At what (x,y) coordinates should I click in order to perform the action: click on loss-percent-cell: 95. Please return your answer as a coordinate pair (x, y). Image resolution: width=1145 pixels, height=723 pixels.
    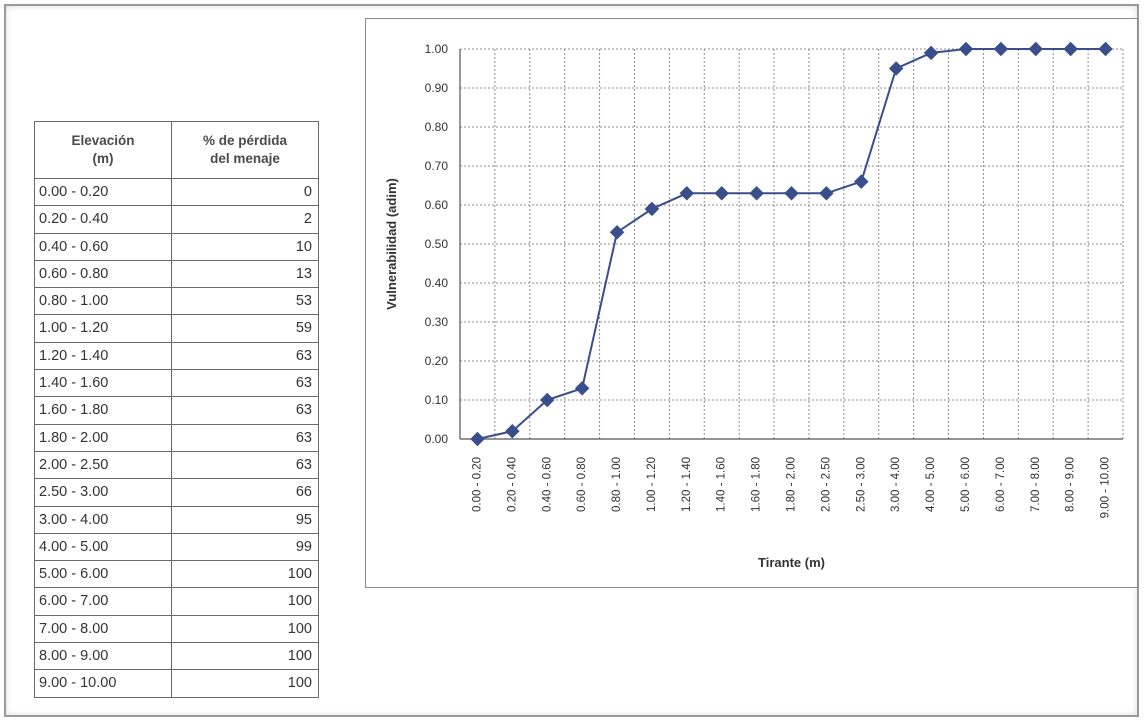
    Looking at the image, I should click on (245, 519).